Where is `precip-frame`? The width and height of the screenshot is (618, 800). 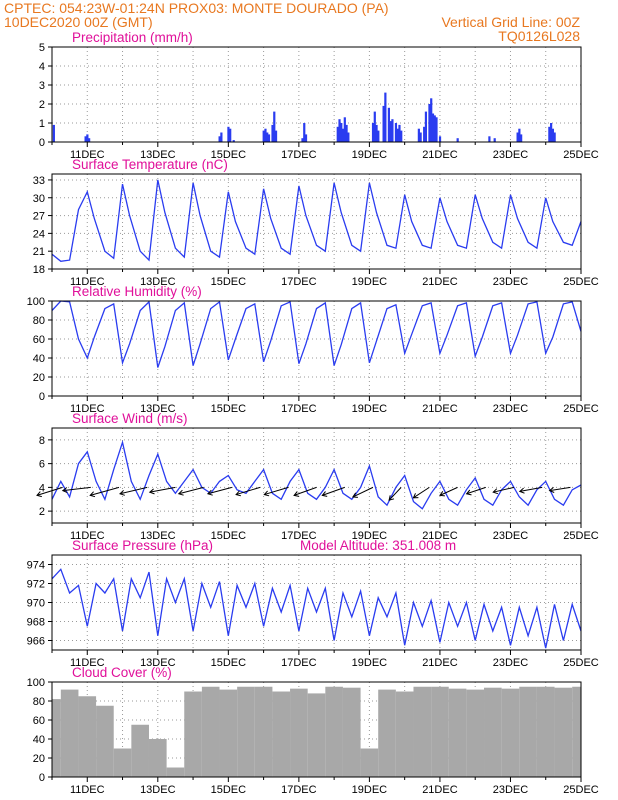
precip-frame is located at coordinates (316, 94).